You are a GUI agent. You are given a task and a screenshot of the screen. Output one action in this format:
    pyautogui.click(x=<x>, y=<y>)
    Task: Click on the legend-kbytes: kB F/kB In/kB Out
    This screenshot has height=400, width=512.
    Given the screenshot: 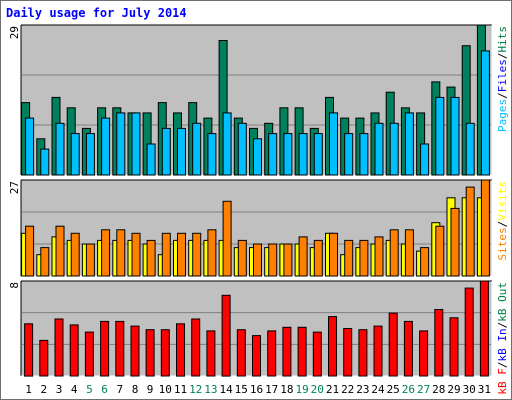 What is the action you would take?
    pyautogui.click(x=502, y=338)
    